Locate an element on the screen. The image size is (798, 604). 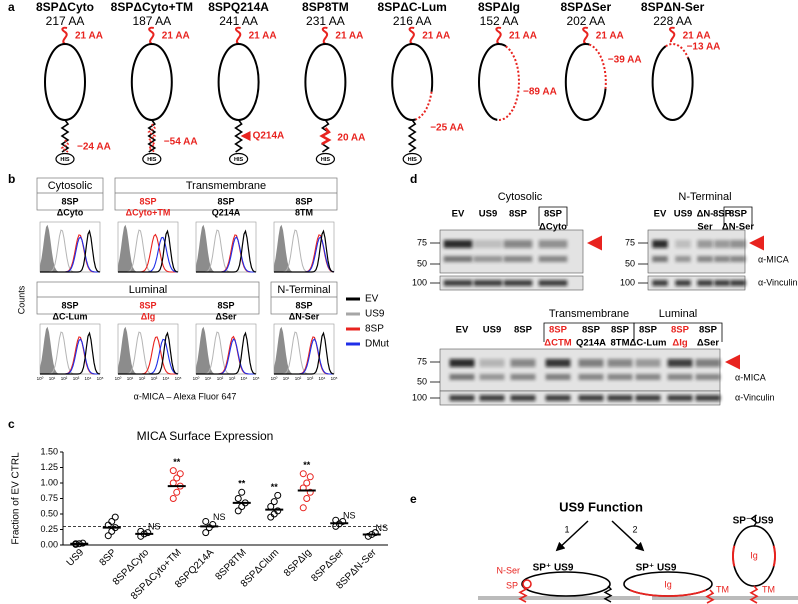
construct-name: 8SPΔSer is located at coordinates (585, 7).